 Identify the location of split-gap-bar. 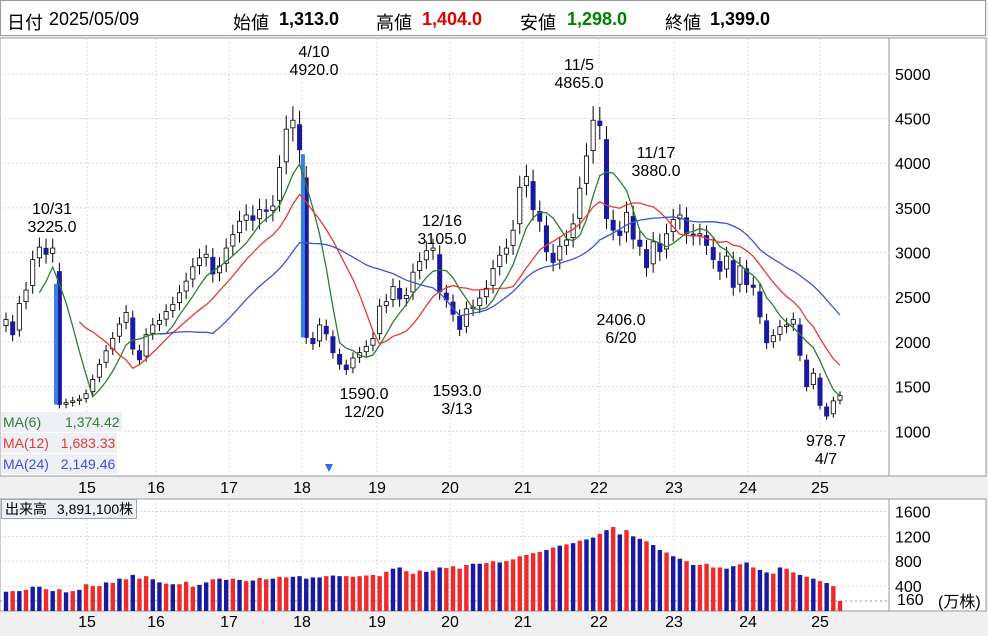
(56, 344).